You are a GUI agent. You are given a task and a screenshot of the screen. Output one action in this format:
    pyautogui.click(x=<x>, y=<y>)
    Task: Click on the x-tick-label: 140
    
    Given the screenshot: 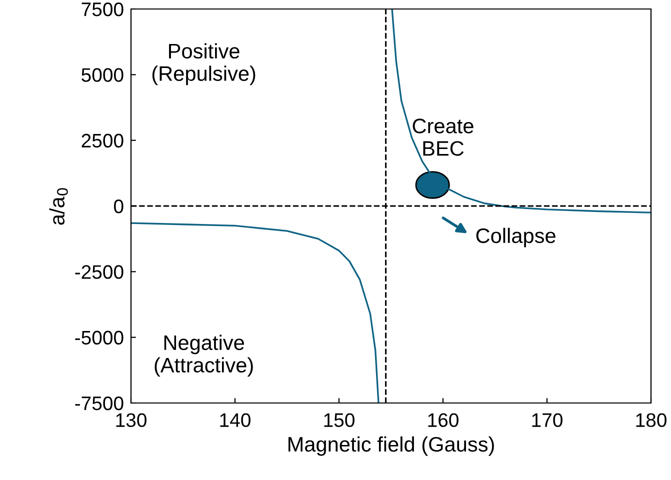 What is the action you would take?
    pyautogui.click(x=235, y=420)
    